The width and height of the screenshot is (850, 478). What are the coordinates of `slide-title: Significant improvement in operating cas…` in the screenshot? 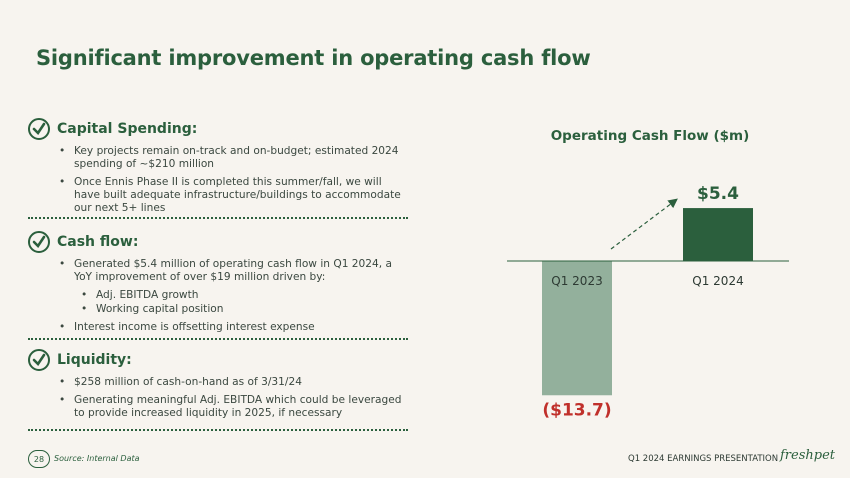 It's located at (313, 58).